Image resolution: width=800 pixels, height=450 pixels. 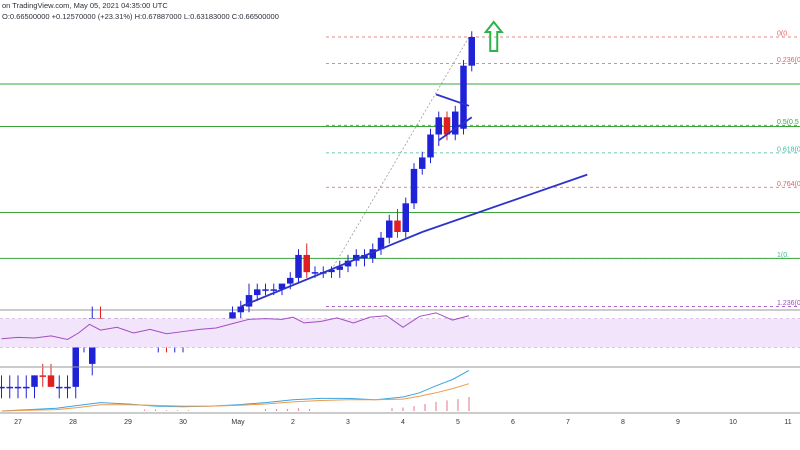 What do you see at coordinates (293, 422) in the screenshot?
I see `time-axis-tick-label: 2` at bounding box center [293, 422].